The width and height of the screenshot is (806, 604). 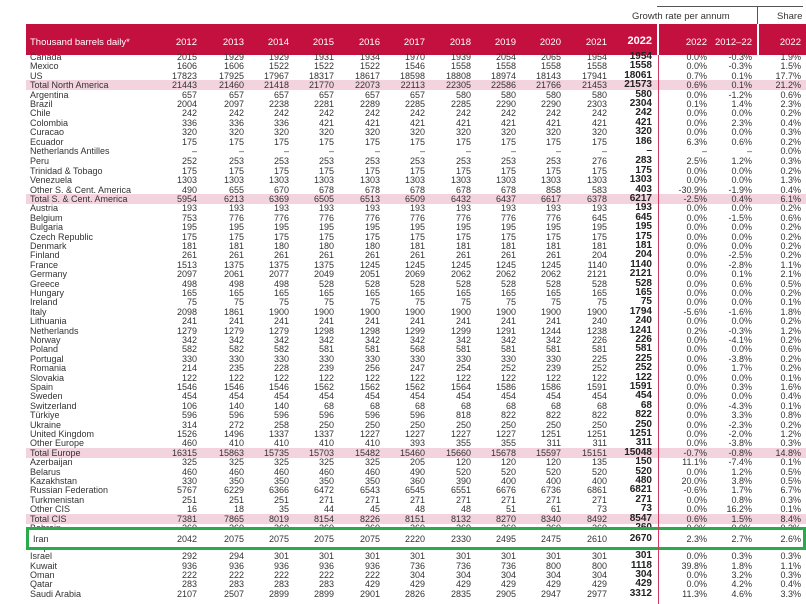 What do you see at coordinates (233, 593) in the screenshot?
I see `cell-value: 2507` at bounding box center [233, 593].